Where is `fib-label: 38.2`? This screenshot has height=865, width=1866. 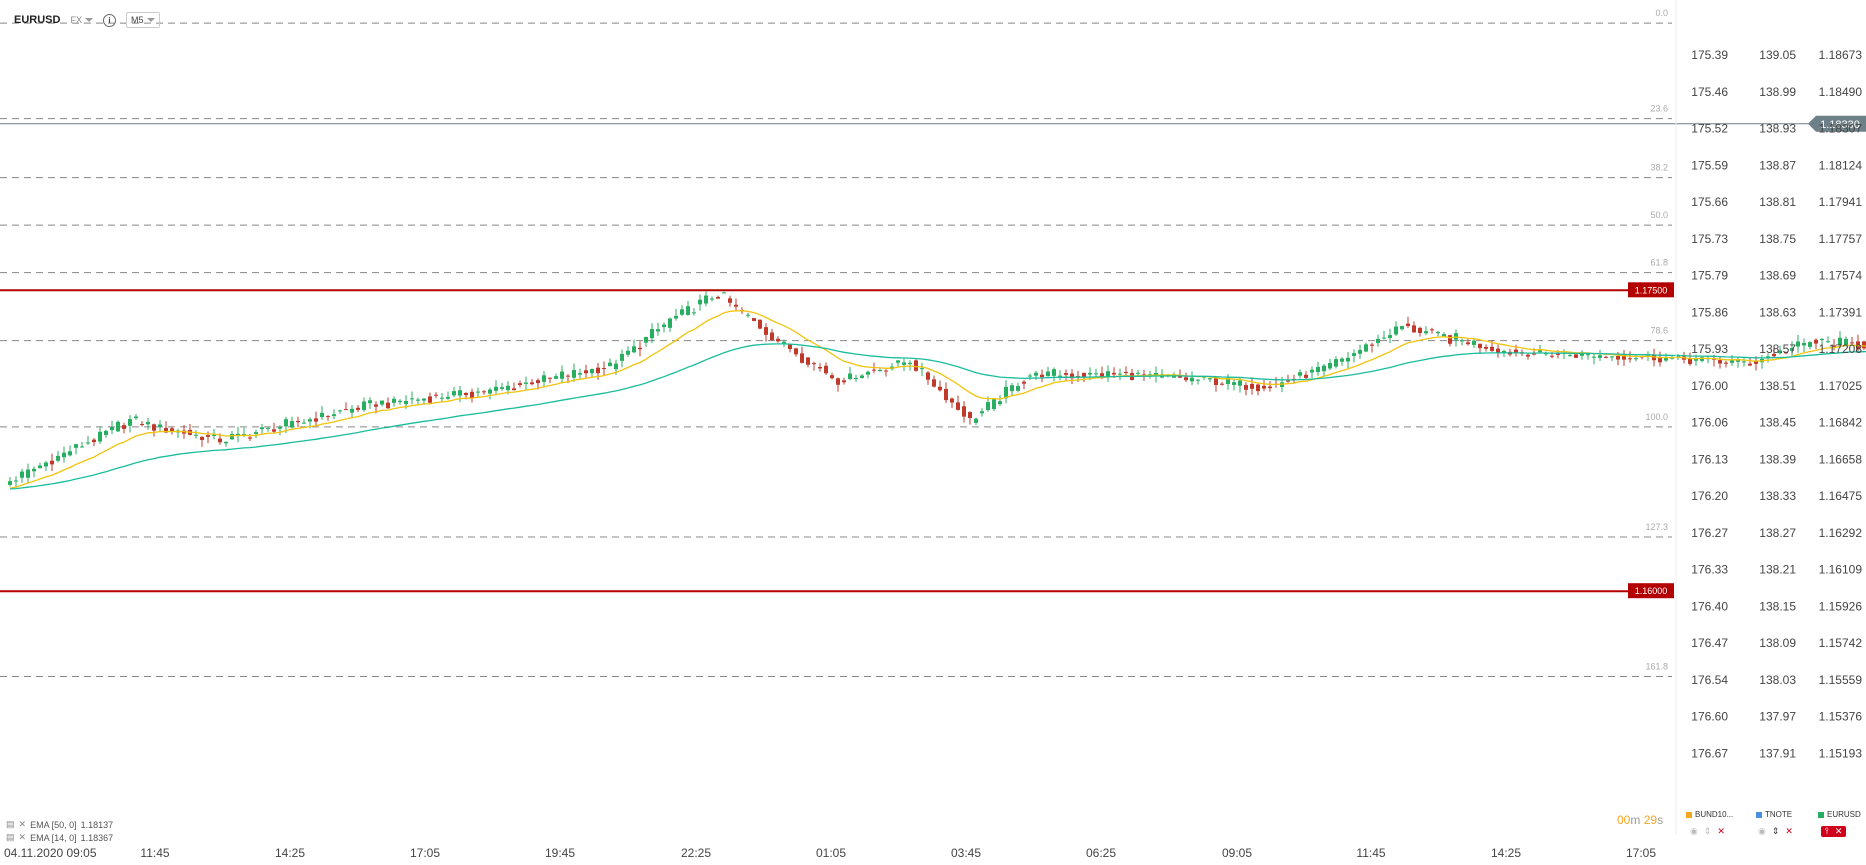 fib-label: 38.2 is located at coordinates (1659, 168).